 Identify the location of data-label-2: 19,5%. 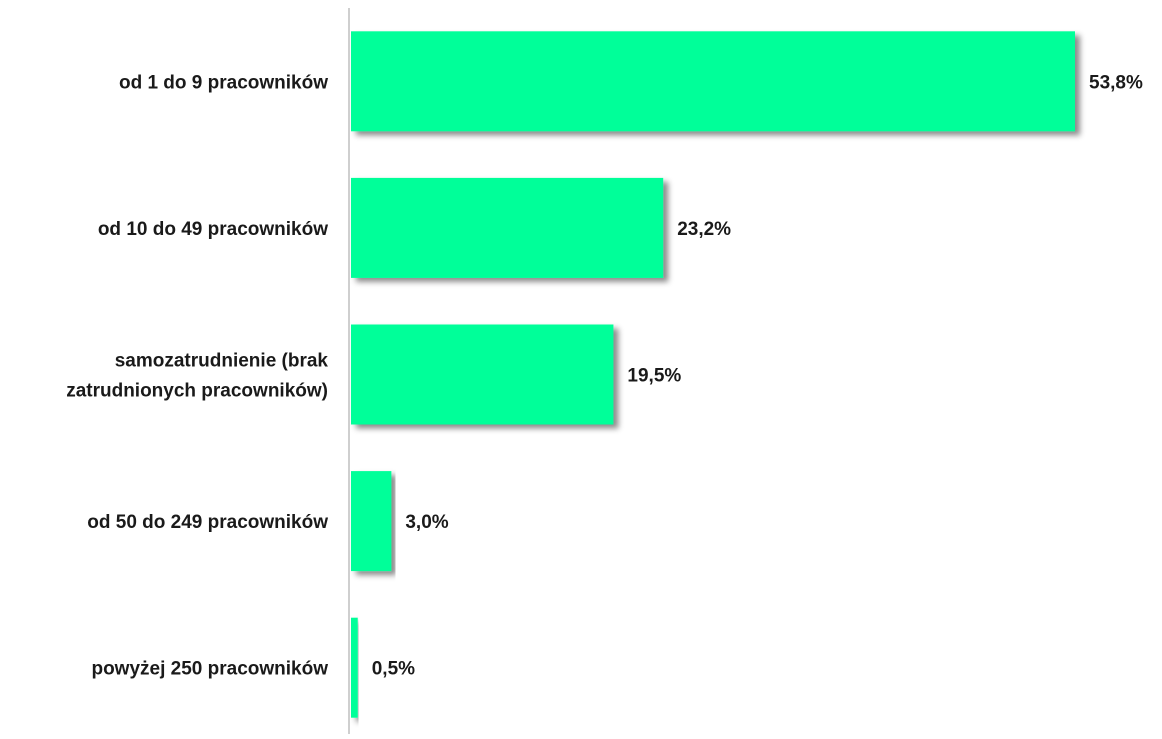
(654, 376).